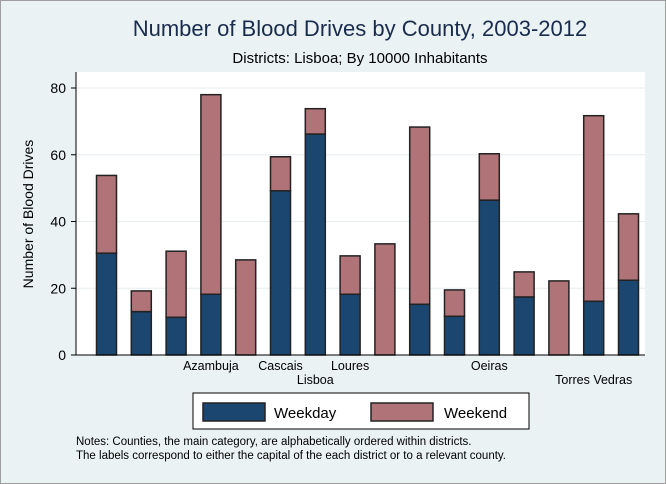 The height and width of the screenshot is (484, 666). Describe the element at coordinates (280, 366) in the screenshot. I see `x-tick-label: Cascais` at that location.